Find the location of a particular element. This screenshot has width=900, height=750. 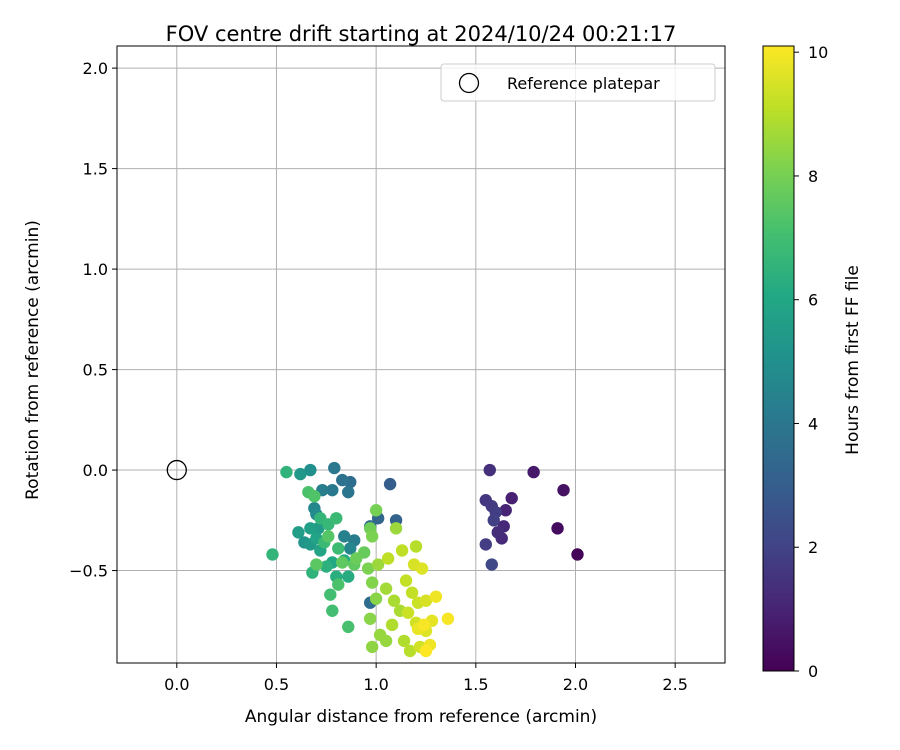

x-tick-label: 2.5 is located at coordinates (674, 684).